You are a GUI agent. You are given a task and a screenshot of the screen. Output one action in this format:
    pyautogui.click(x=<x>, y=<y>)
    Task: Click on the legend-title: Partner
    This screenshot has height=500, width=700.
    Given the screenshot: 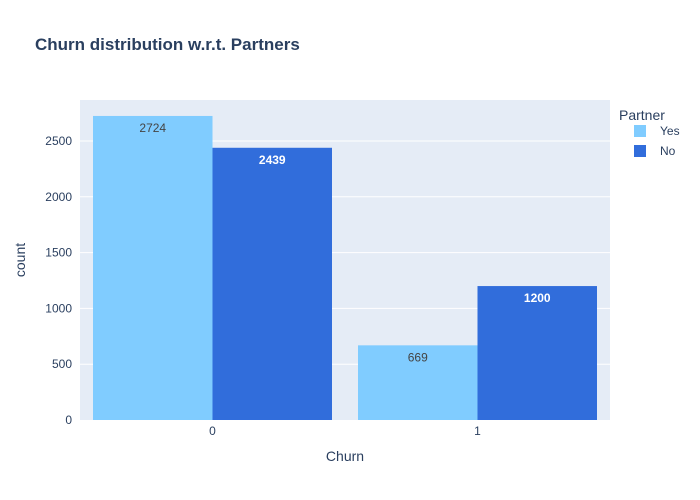 What is the action you would take?
    pyautogui.click(x=642, y=115)
    